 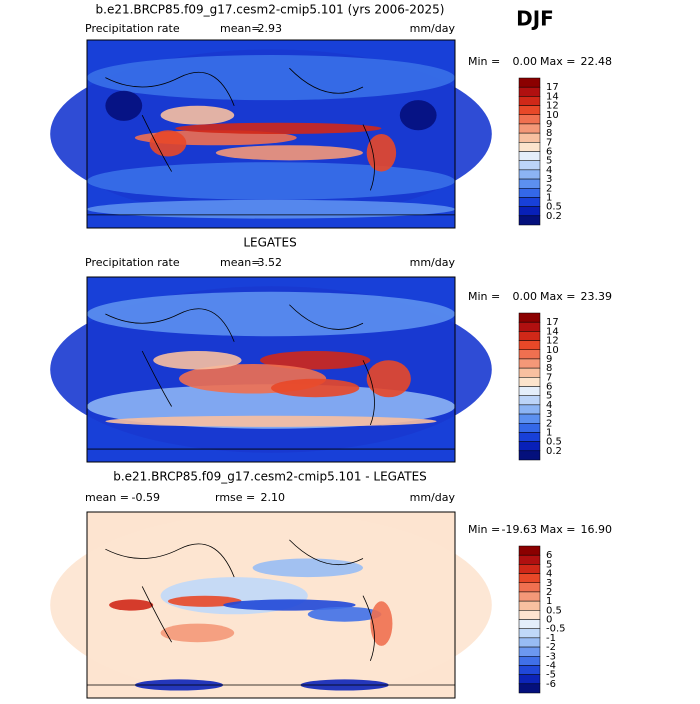 I want to click on season-title: DJF, so click(x=535, y=19).